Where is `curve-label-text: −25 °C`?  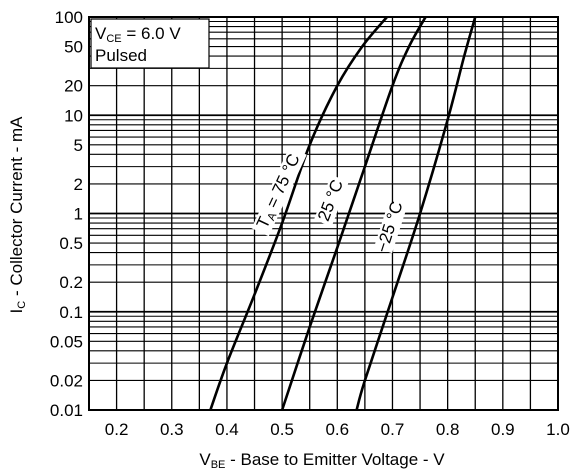 curve-label-text: −25 °C is located at coordinates (389, 227).